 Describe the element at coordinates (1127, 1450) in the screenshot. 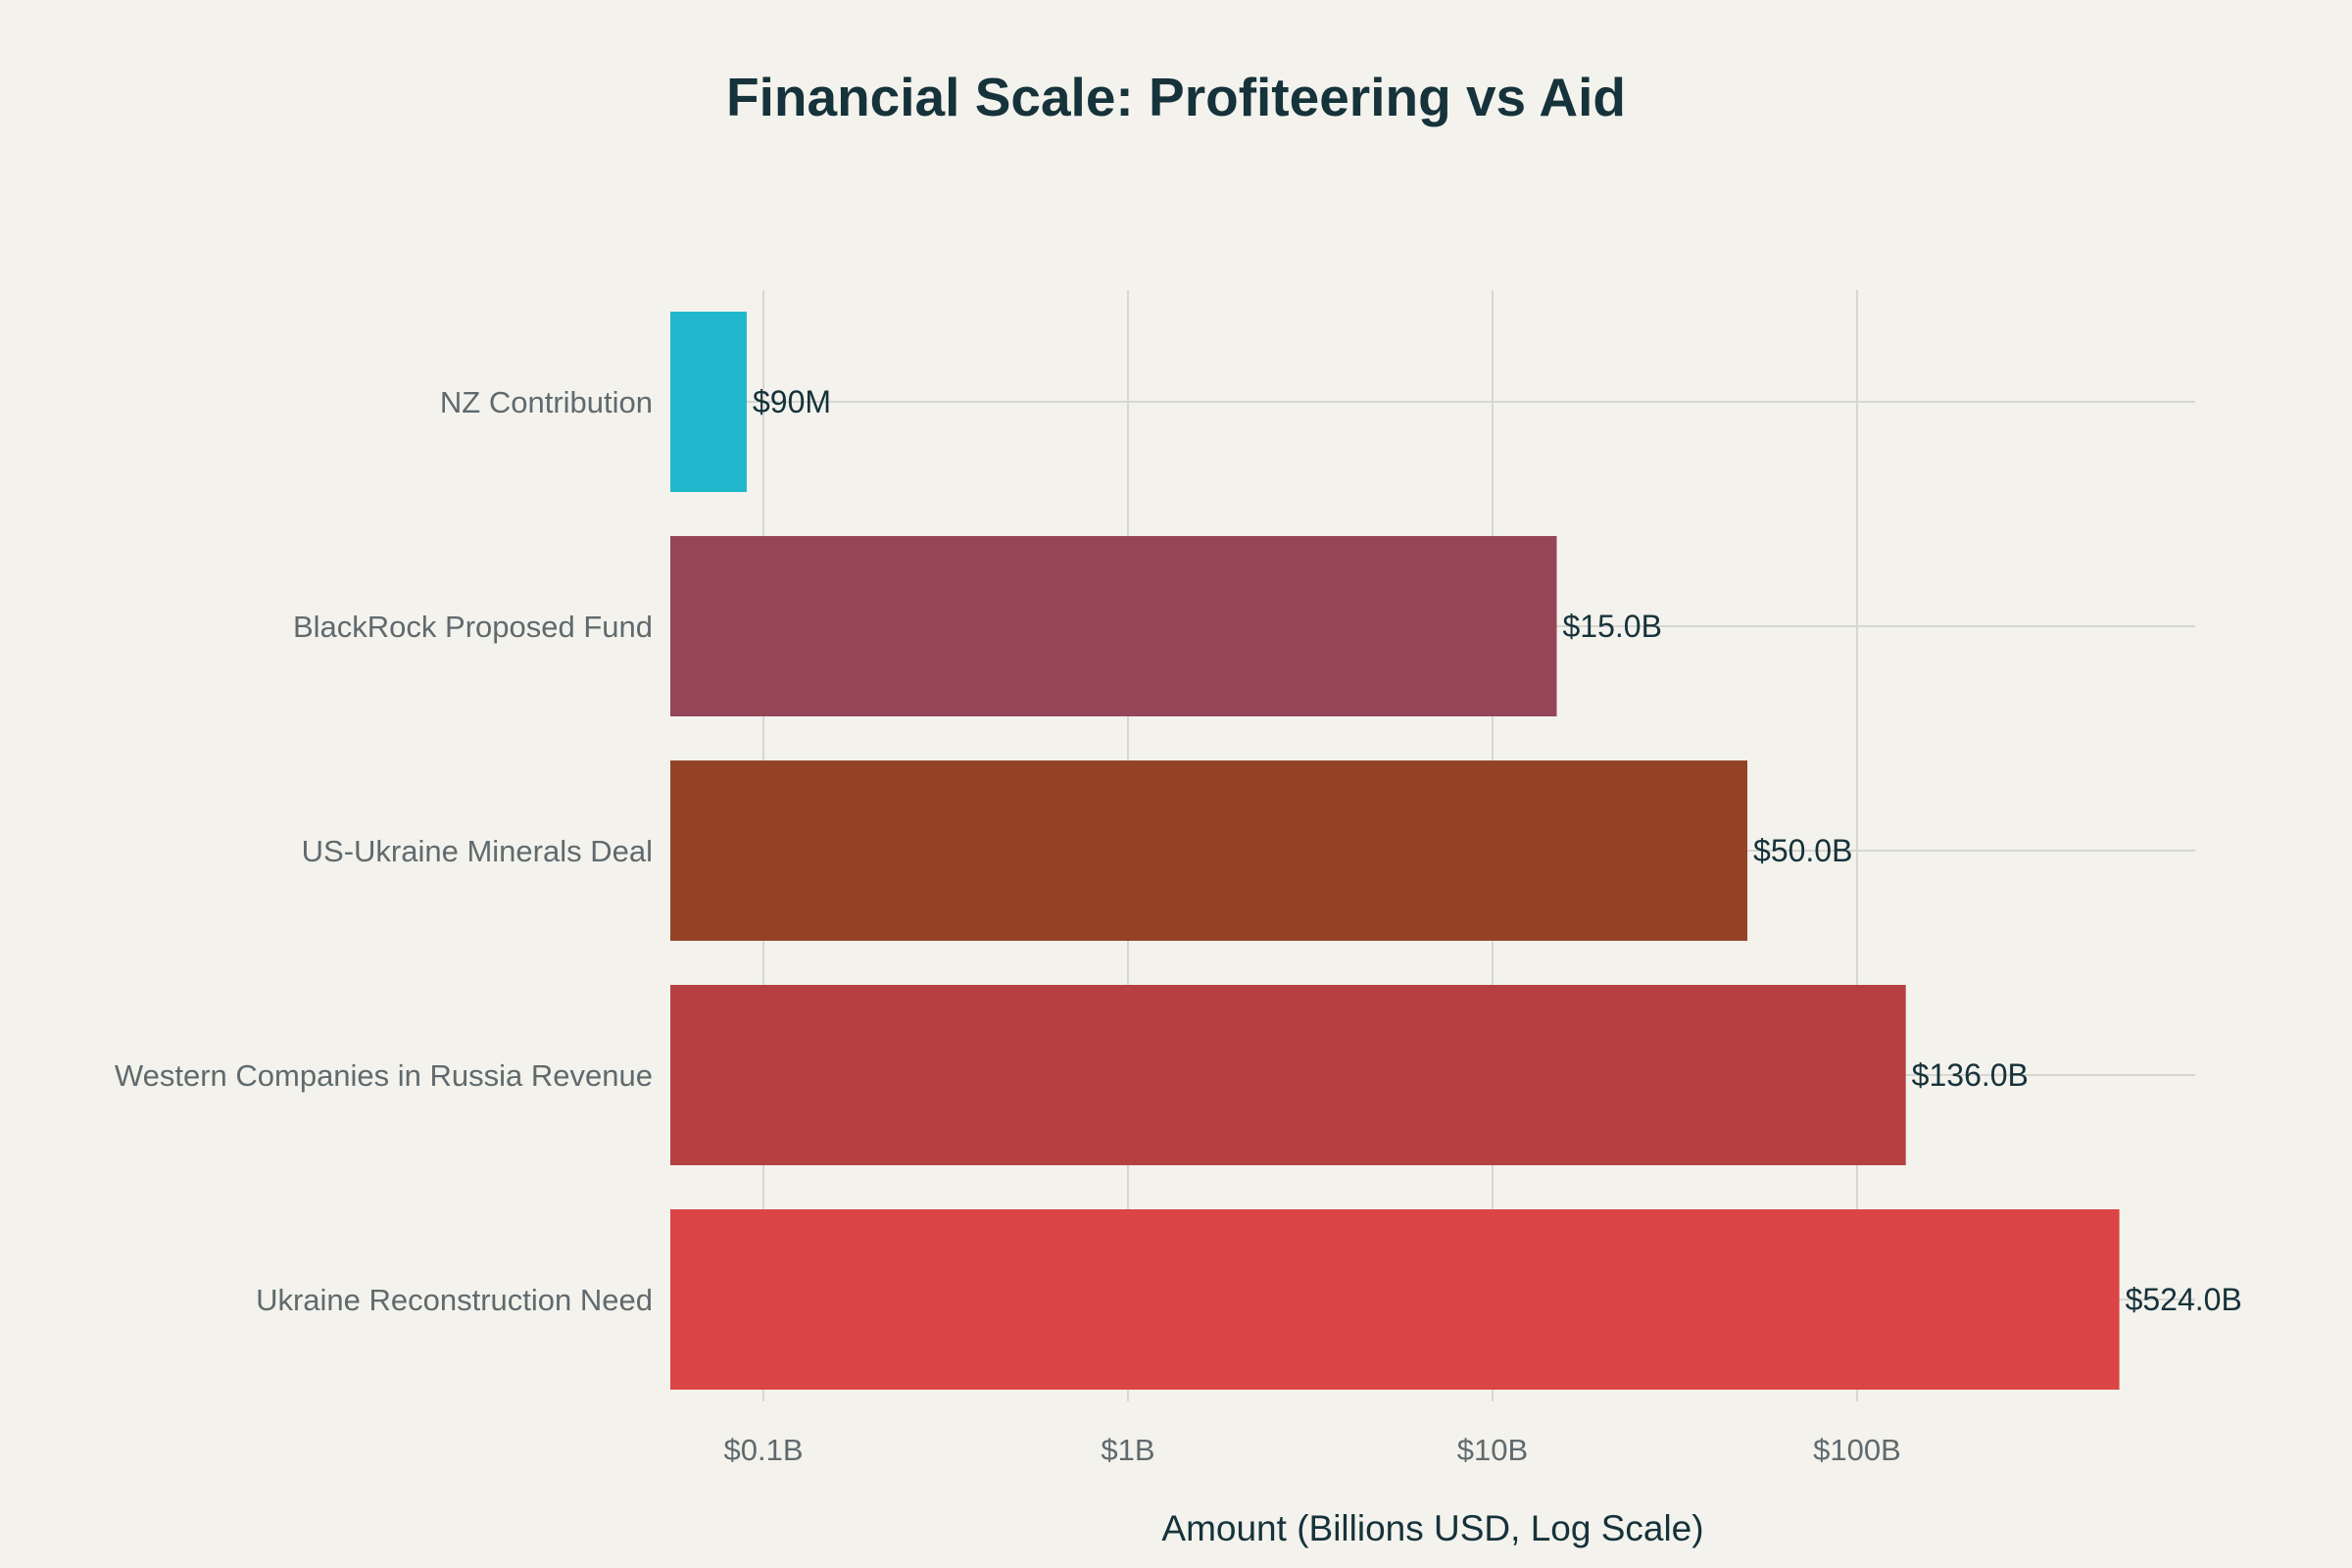

I see `x-tick-label: $1B` at that location.